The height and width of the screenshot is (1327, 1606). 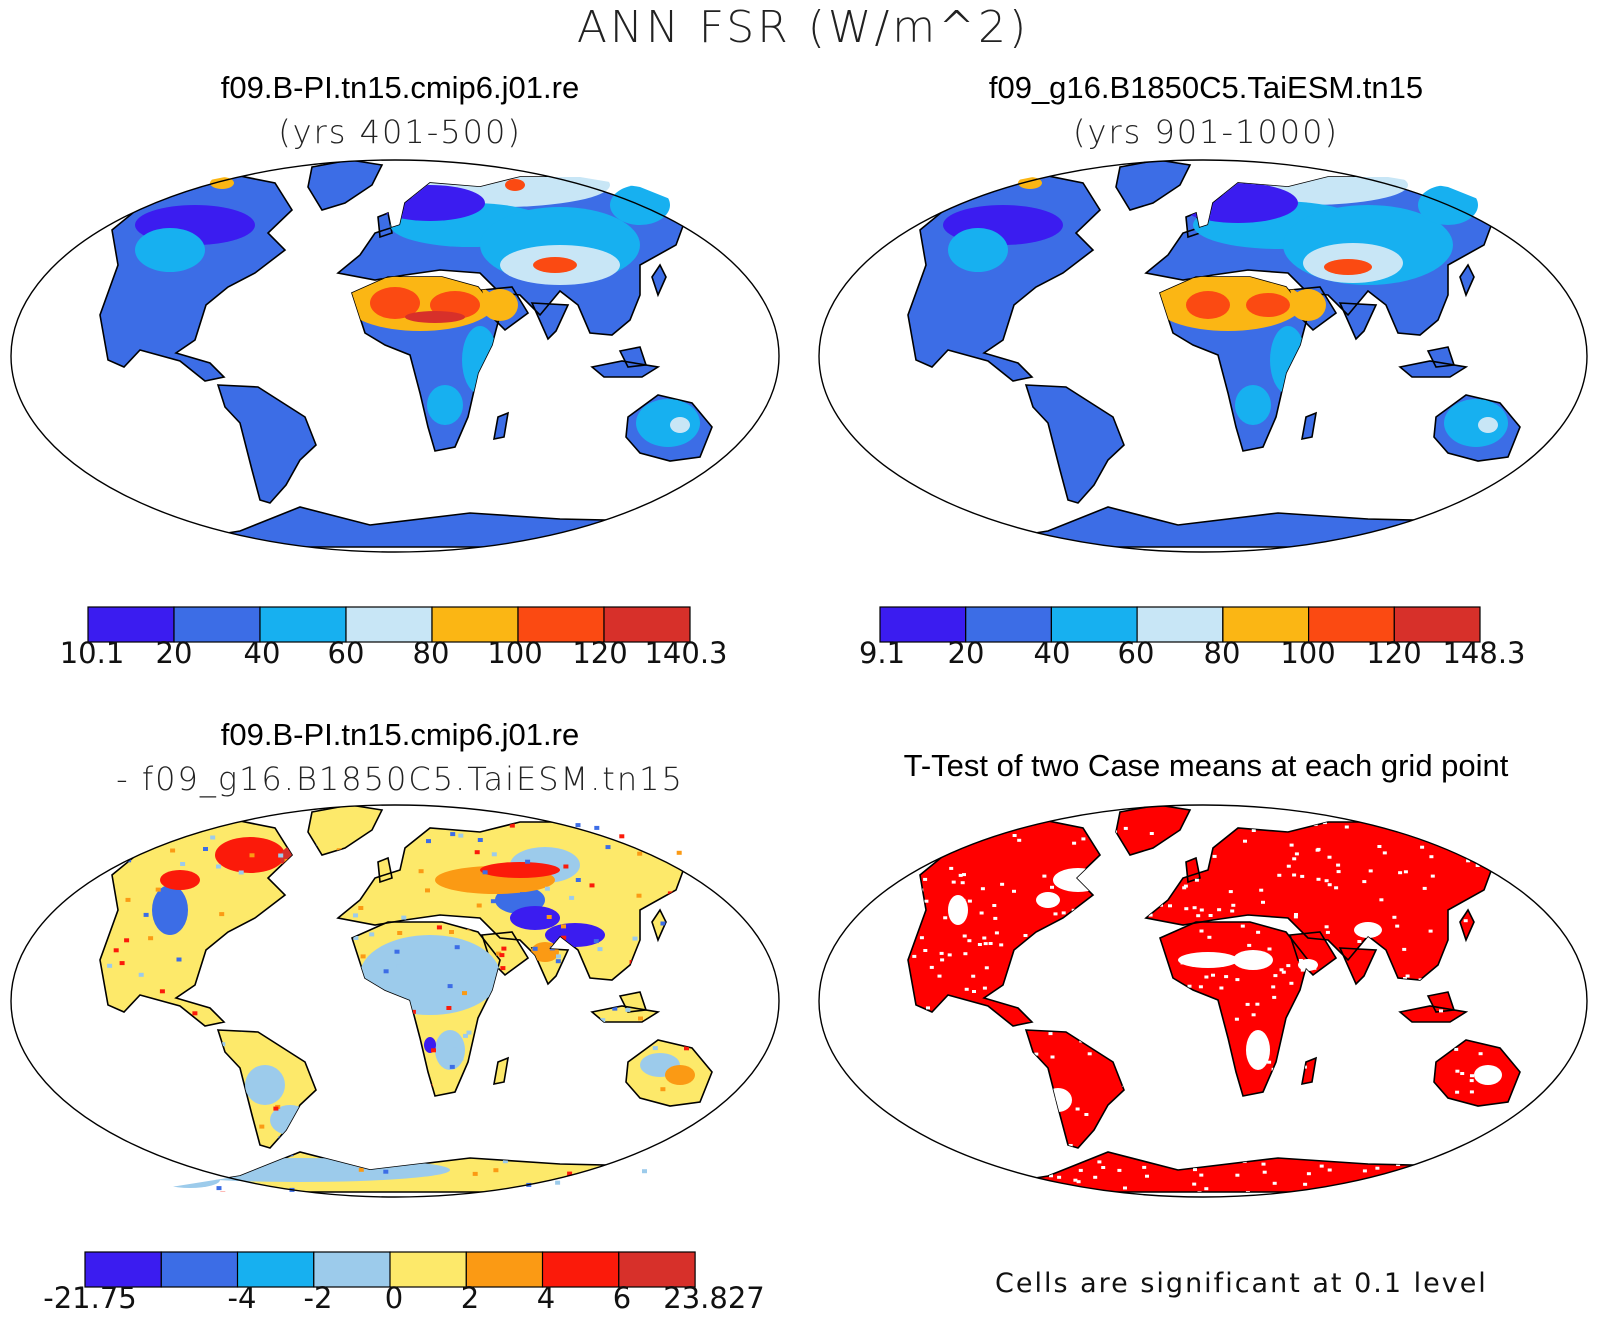 What do you see at coordinates (1322, 901) in the screenshot?
I see `land-eurasia` at bounding box center [1322, 901].